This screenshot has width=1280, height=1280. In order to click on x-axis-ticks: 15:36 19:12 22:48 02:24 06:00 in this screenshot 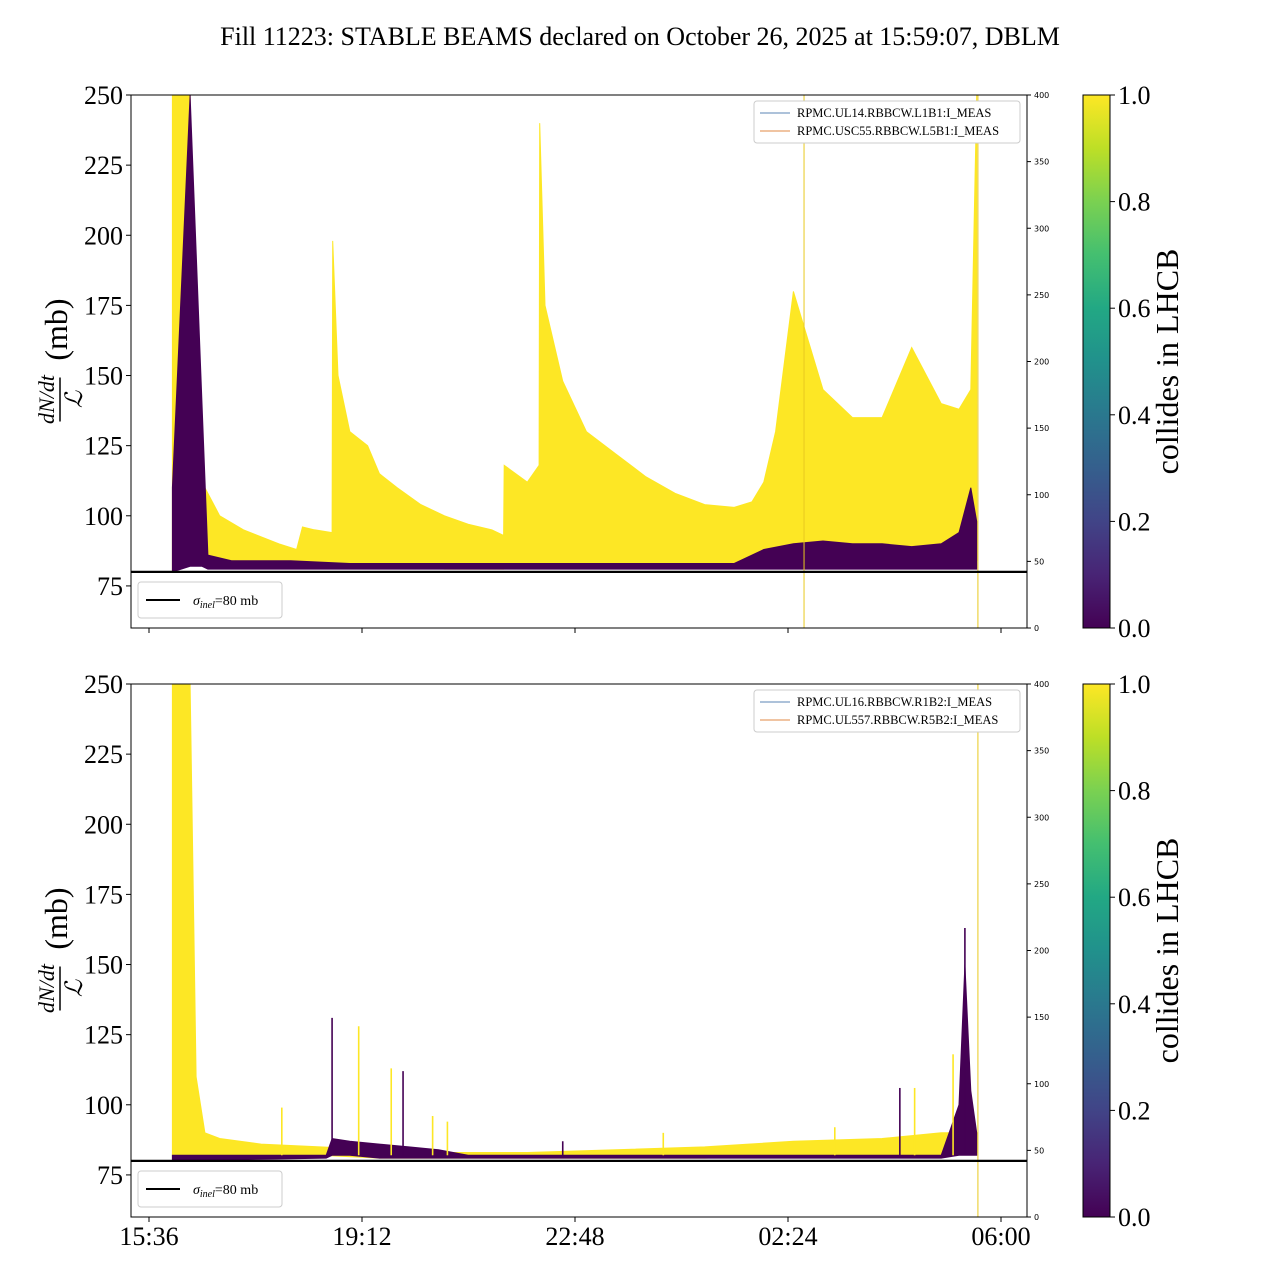, I will do `click(574, 1236)`.